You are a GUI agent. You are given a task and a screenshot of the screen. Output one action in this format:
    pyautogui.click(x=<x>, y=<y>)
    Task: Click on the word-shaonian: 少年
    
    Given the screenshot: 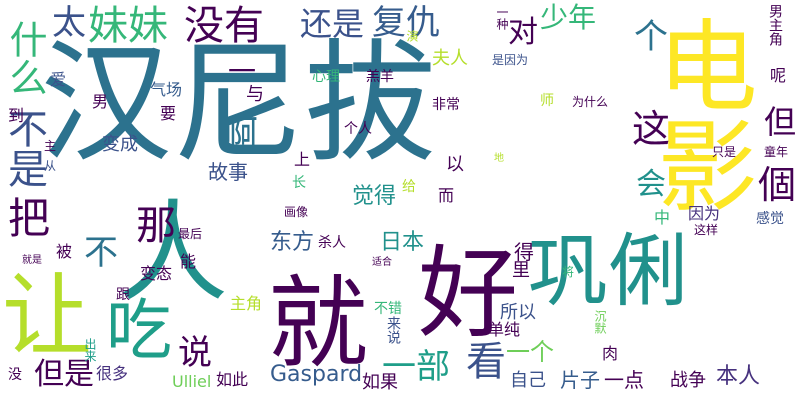 What is the action you would take?
    pyautogui.click(x=568, y=17)
    